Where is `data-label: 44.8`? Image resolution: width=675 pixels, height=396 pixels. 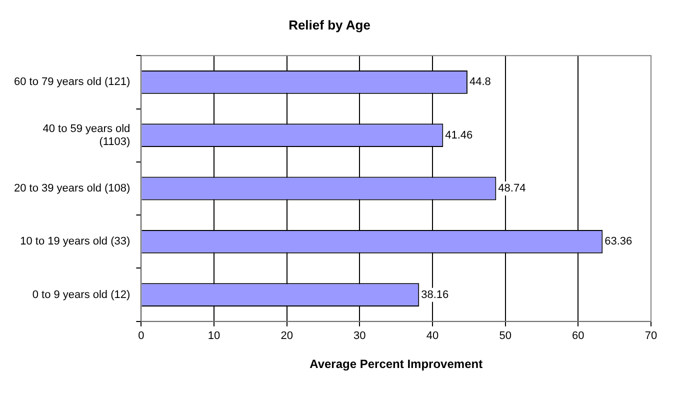
data-label: 44.8 is located at coordinates (480, 82).